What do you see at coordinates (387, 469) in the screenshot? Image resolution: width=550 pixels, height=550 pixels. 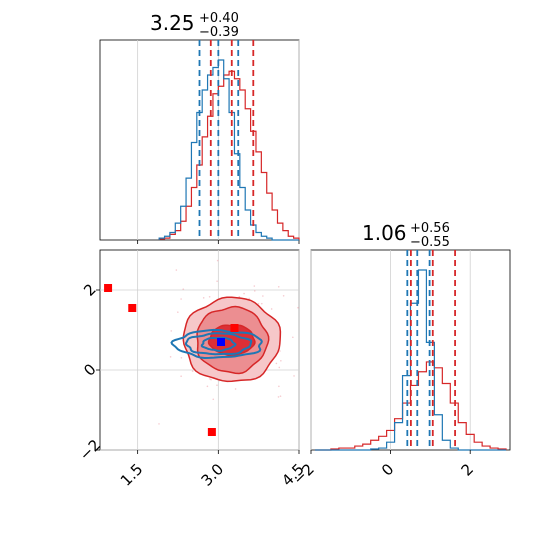 I see `br-xtick-label: 0` at bounding box center [387, 469].